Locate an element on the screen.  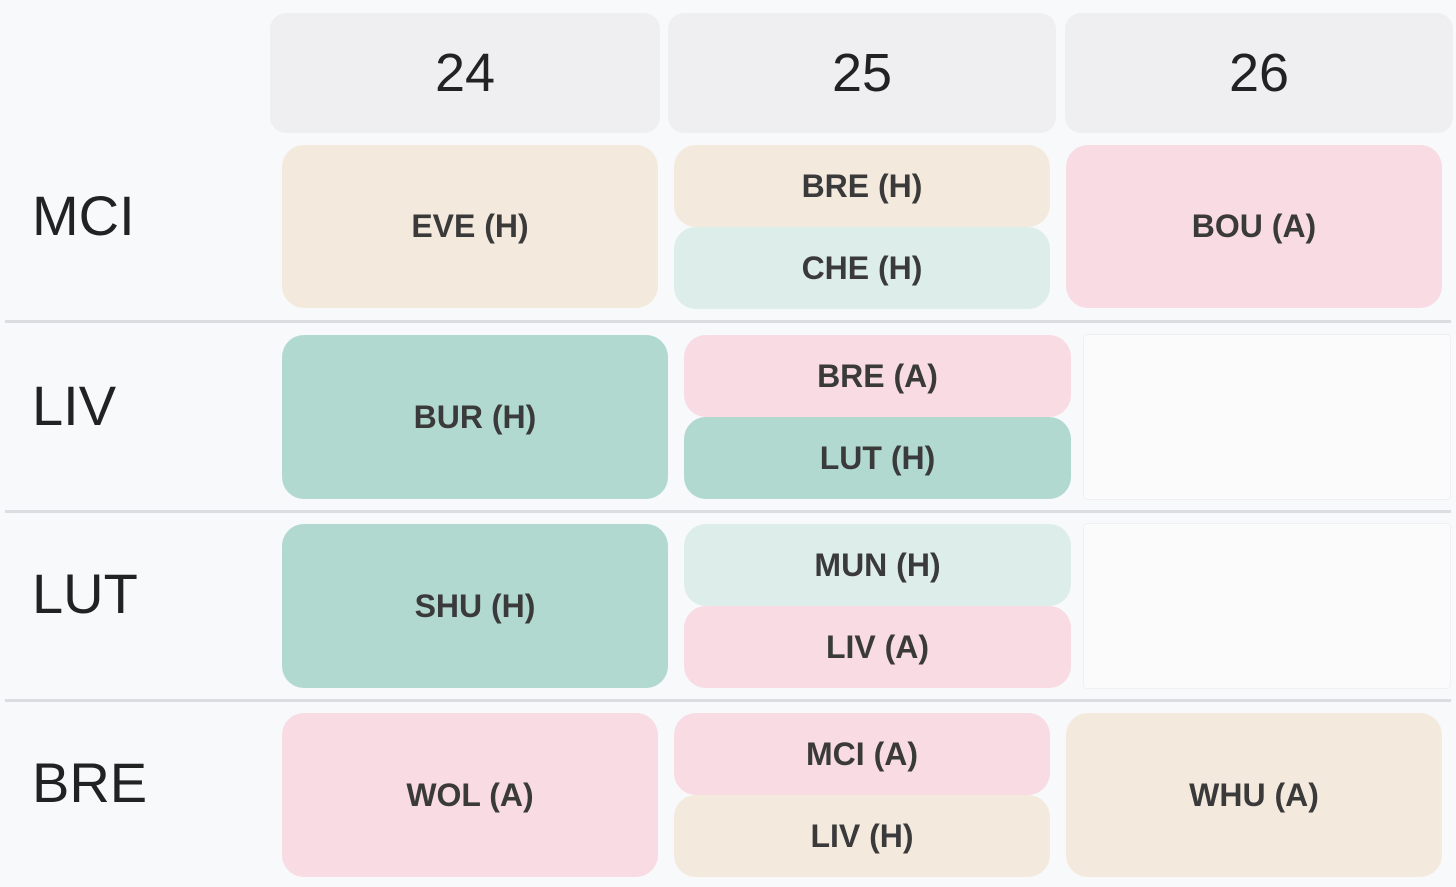
fixture-cell: MUN (H) is located at coordinates (877, 565).